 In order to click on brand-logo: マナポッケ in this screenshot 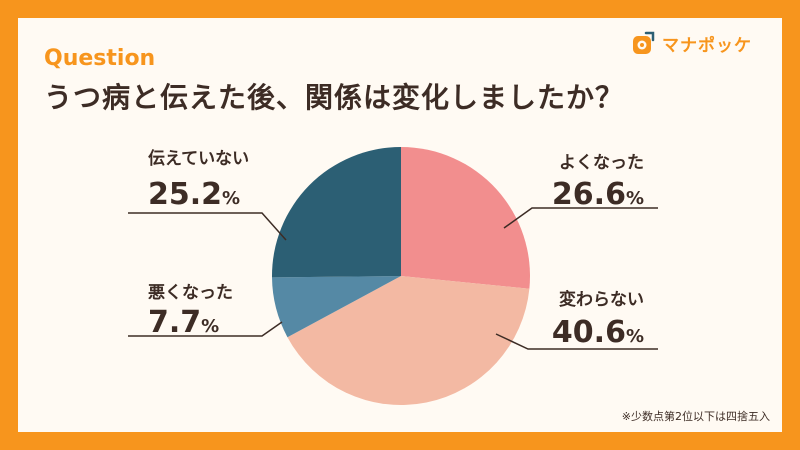, I will do `click(691, 43)`.